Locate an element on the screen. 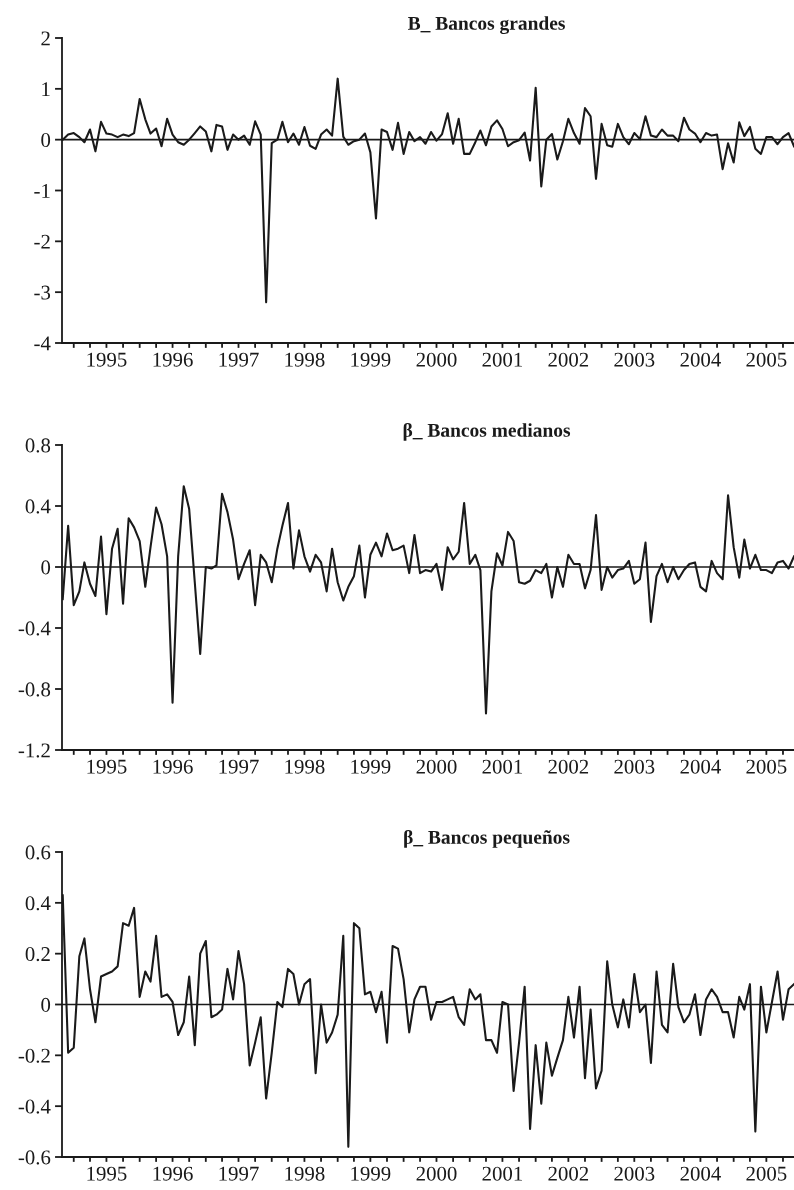 This screenshot has width=794, height=1190. y-tick-label: 0.6 is located at coordinates (38, 852).